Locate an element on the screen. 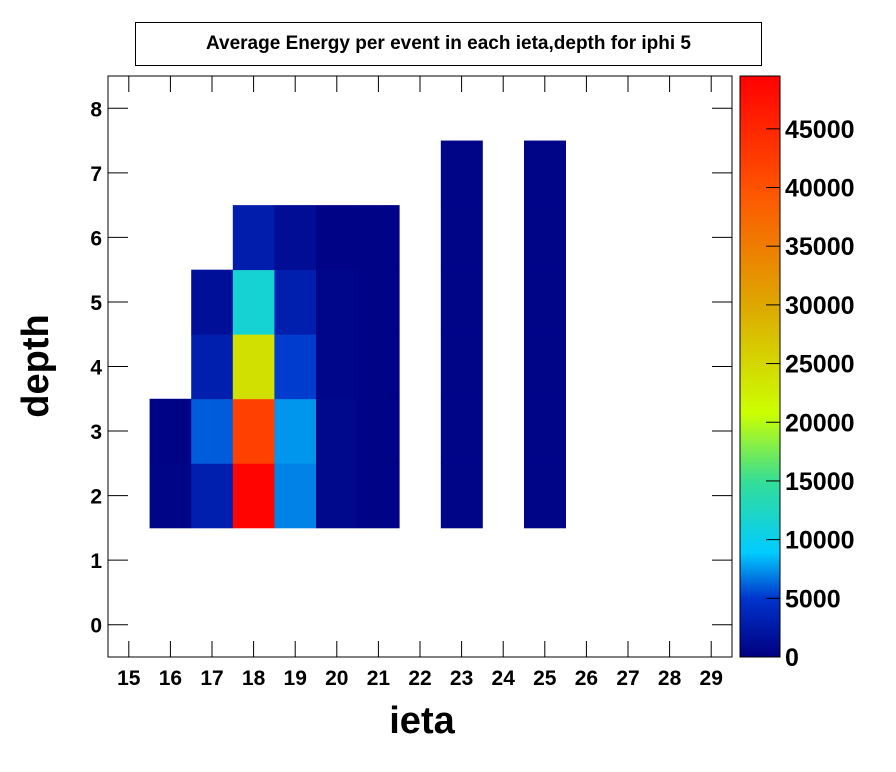 The width and height of the screenshot is (896, 772). x-tick-label: 24 is located at coordinates (504, 678).